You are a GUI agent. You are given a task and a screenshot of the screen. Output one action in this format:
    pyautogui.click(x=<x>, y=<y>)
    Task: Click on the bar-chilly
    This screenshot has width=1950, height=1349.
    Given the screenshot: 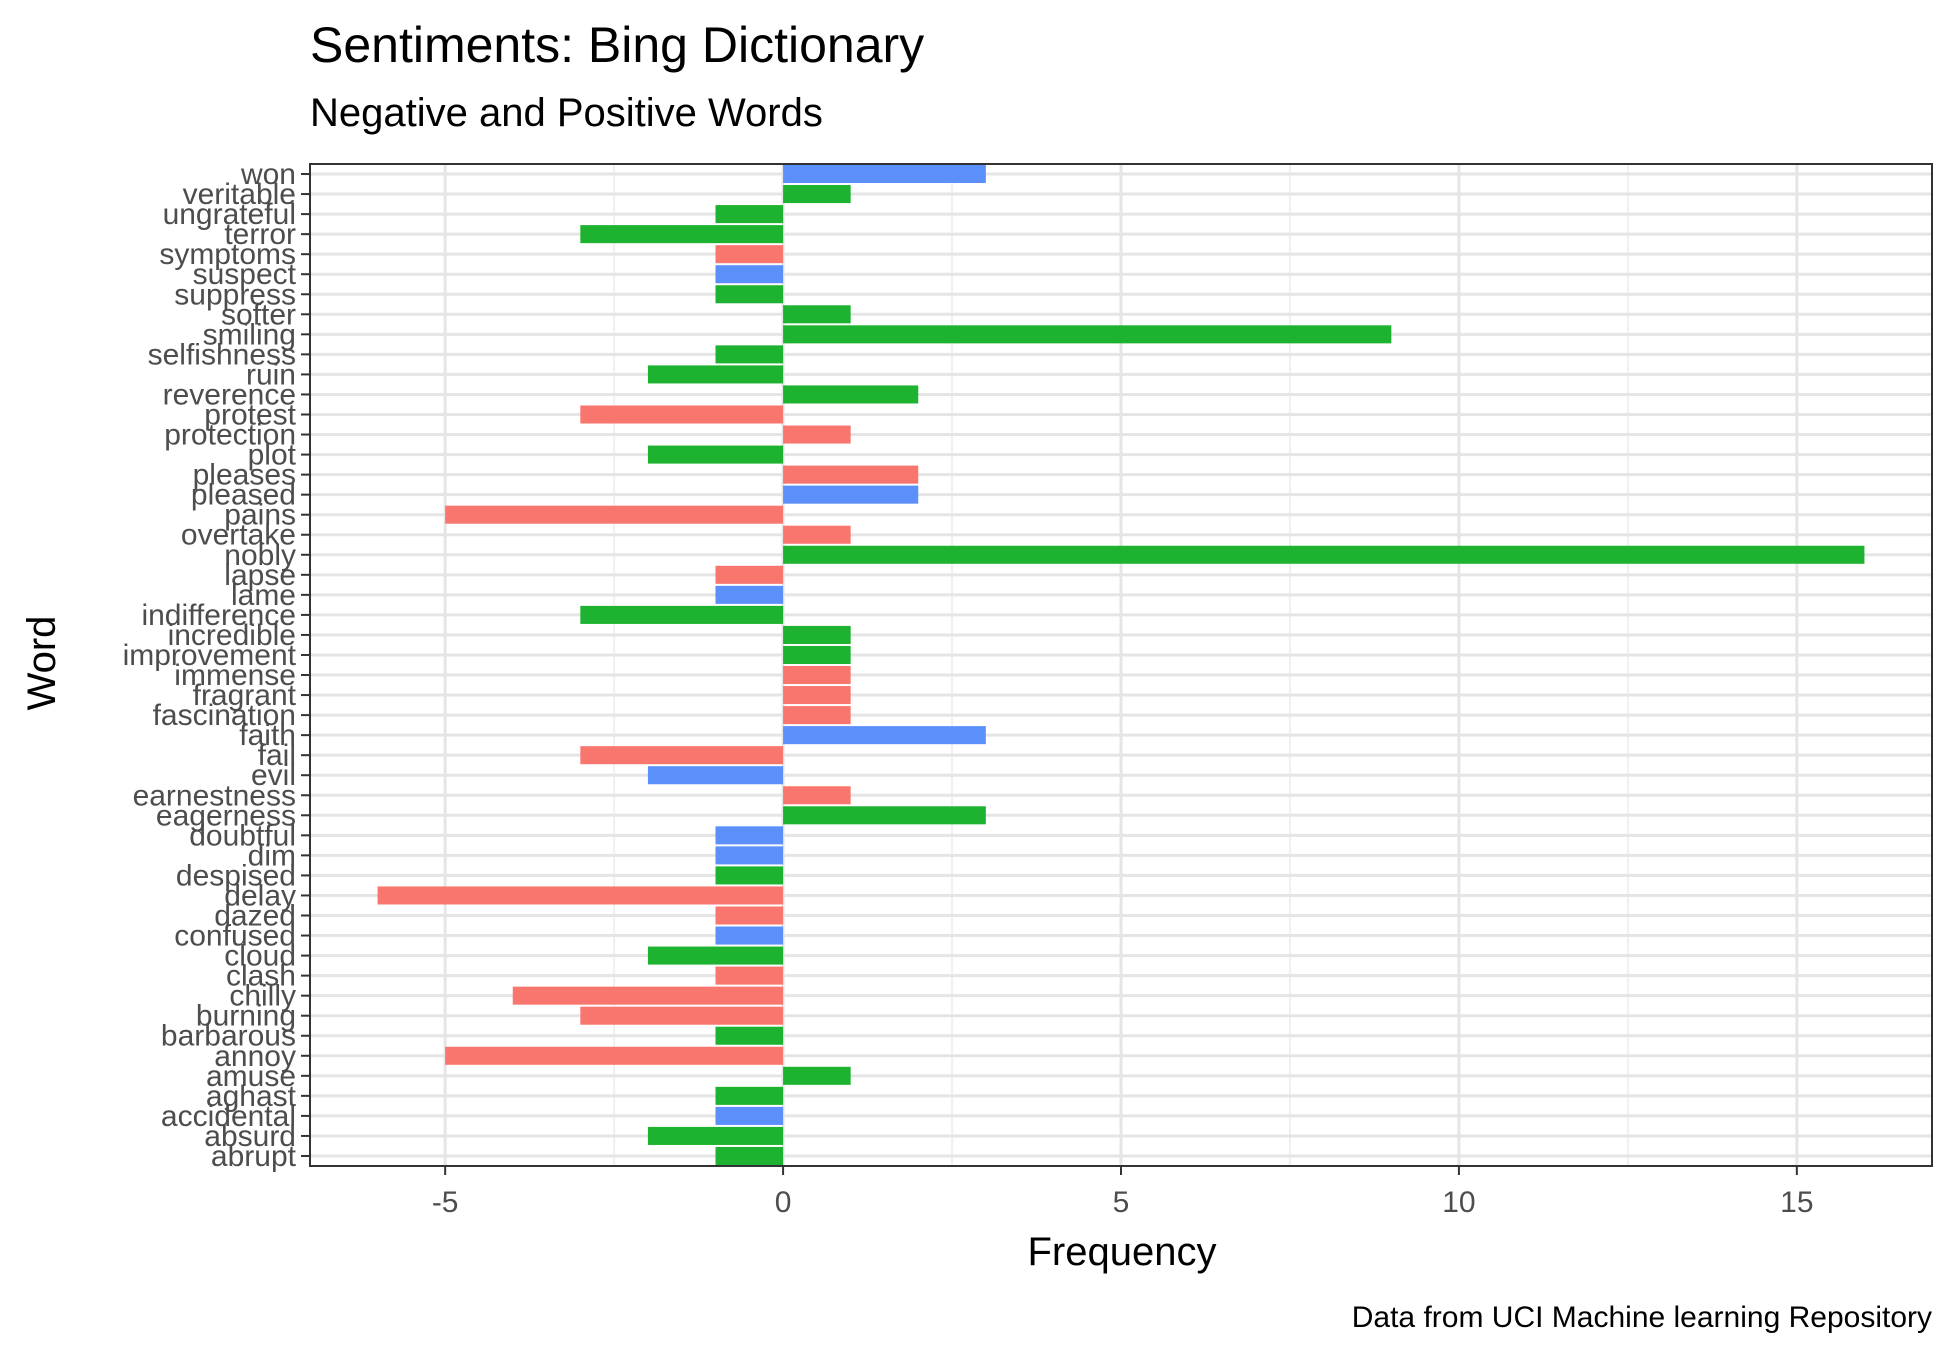 What is the action you would take?
    pyautogui.click(x=648, y=995)
    